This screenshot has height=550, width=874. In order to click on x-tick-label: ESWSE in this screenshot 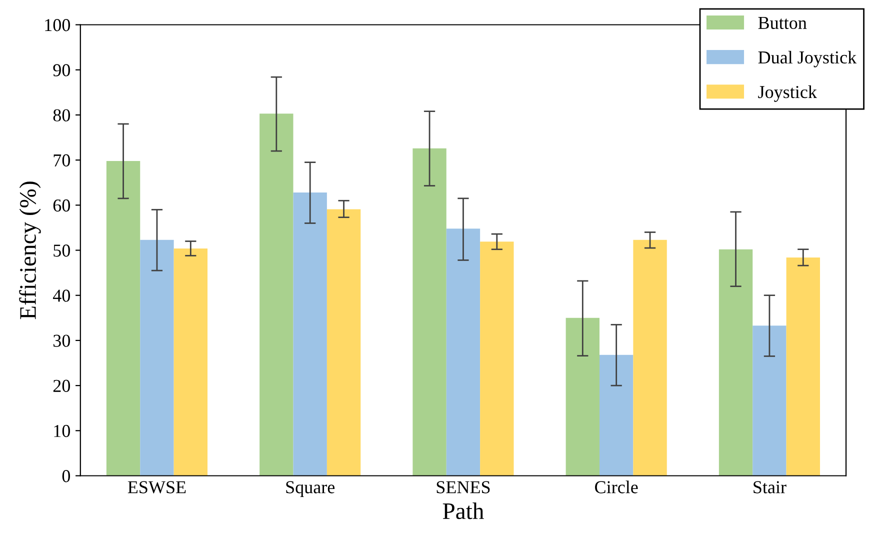, I will do `click(157, 487)`.